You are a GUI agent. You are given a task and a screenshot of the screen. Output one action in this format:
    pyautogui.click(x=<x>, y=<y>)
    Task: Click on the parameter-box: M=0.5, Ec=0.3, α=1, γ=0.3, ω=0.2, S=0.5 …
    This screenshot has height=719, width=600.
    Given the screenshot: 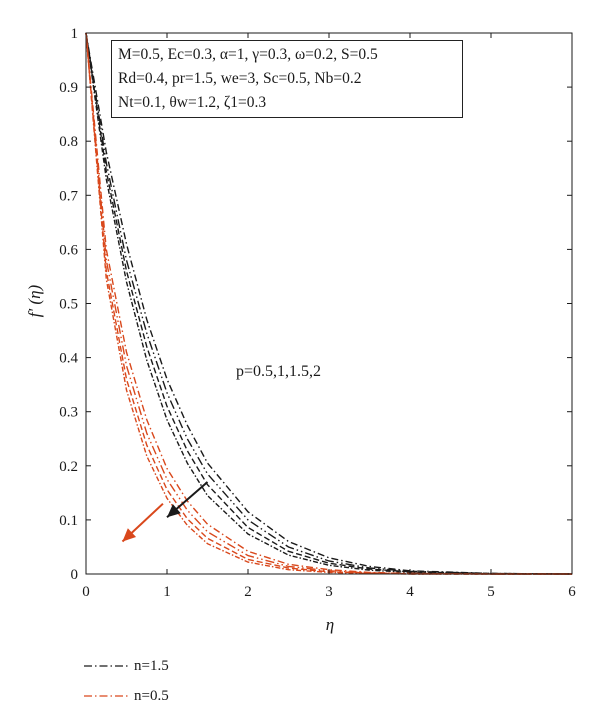 What is the action you would take?
    pyautogui.click(x=287, y=79)
    